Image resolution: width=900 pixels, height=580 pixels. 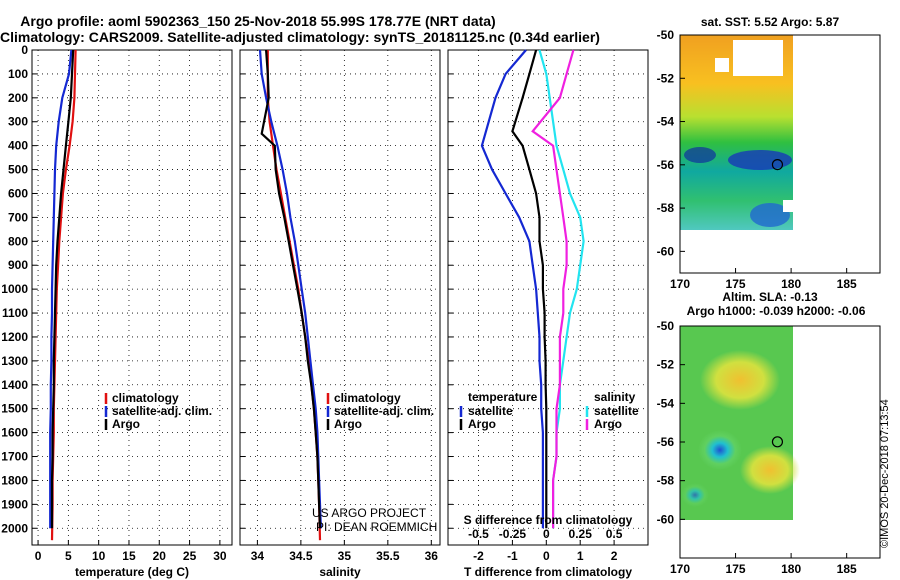 What do you see at coordinates (503, 397) in the screenshot?
I see `diff-legend-temperature-title: temperature` at bounding box center [503, 397].